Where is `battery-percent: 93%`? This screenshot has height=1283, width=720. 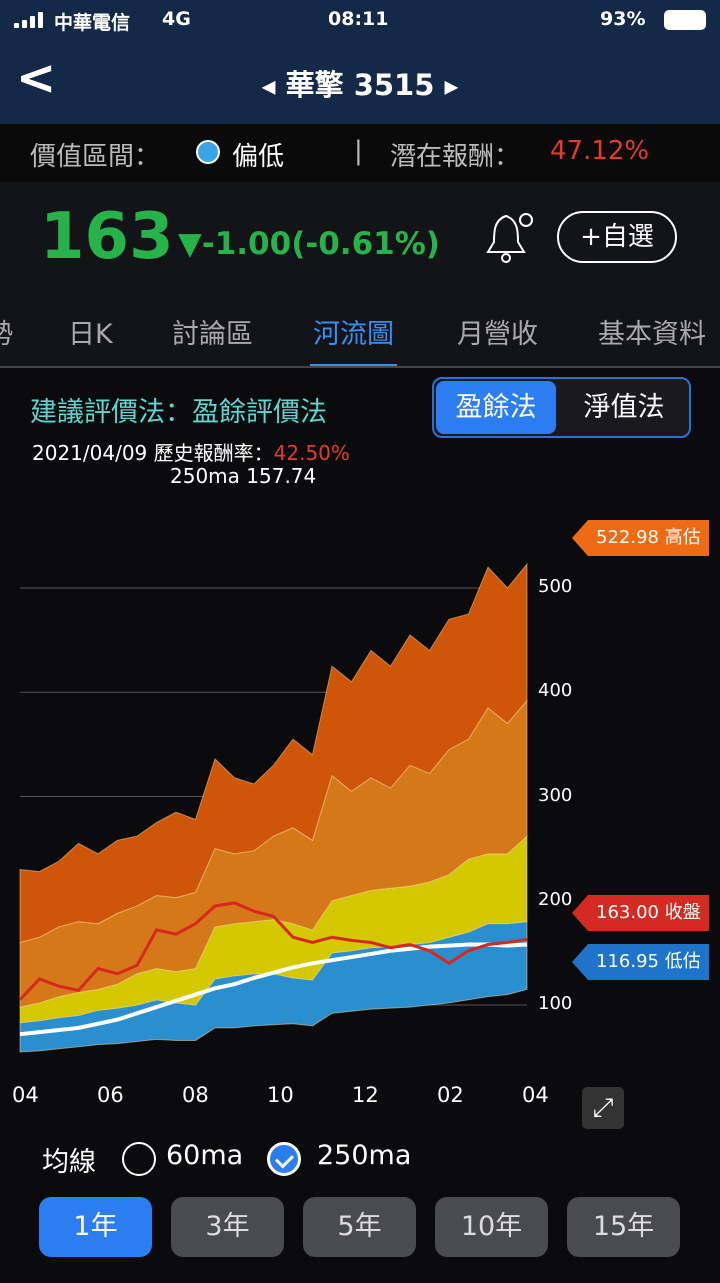
battery-percent: 93% is located at coordinates (623, 19).